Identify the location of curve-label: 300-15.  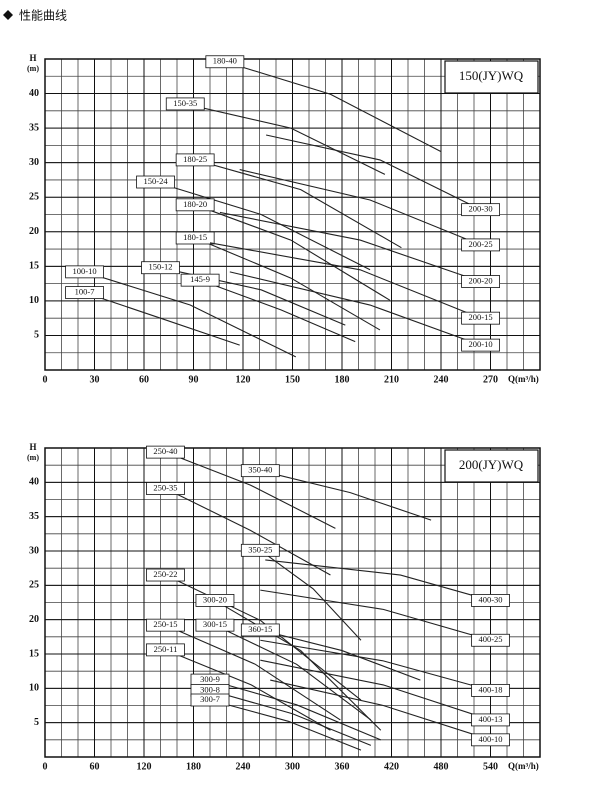
(215, 624).